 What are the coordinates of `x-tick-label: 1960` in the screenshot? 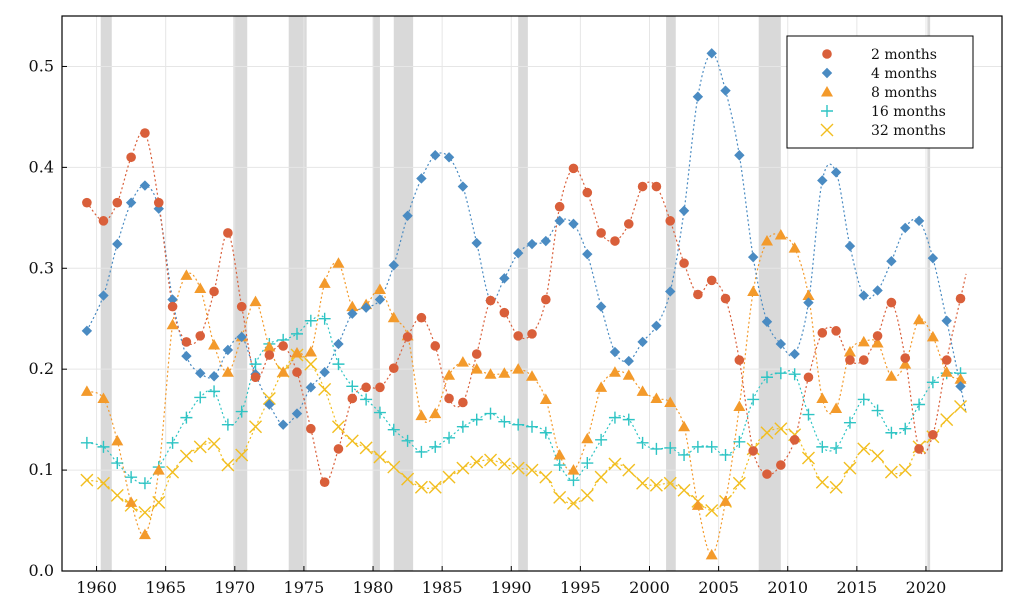 It's located at (96, 587).